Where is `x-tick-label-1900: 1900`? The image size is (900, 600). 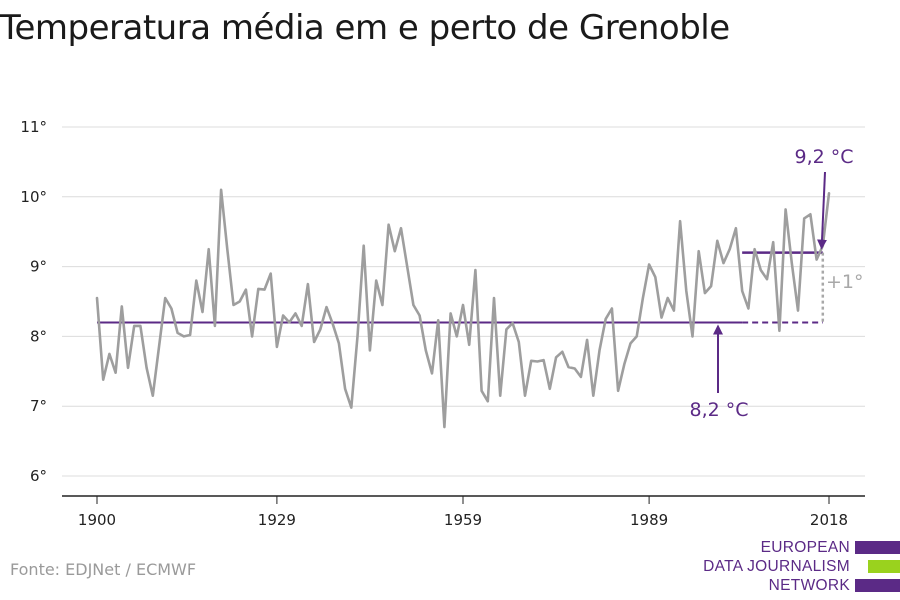
x-tick-label-1900: 1900 is located at coordinates (97, 520).